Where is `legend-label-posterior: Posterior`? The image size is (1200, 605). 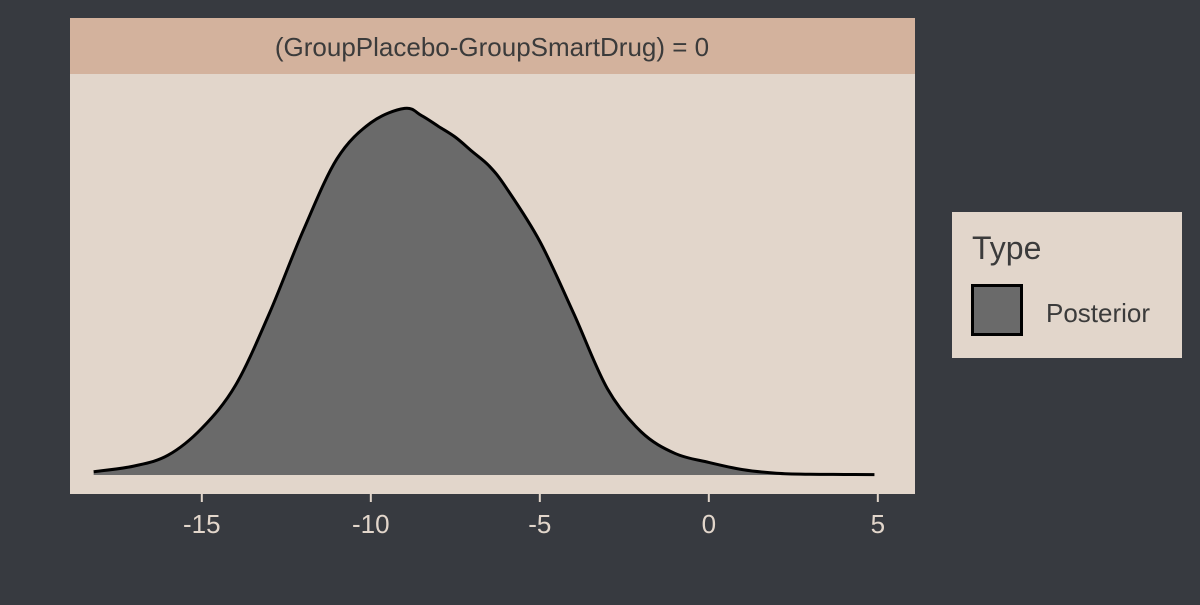 legend-label-posterior: Posterior is located at coordinates (1098, 313).